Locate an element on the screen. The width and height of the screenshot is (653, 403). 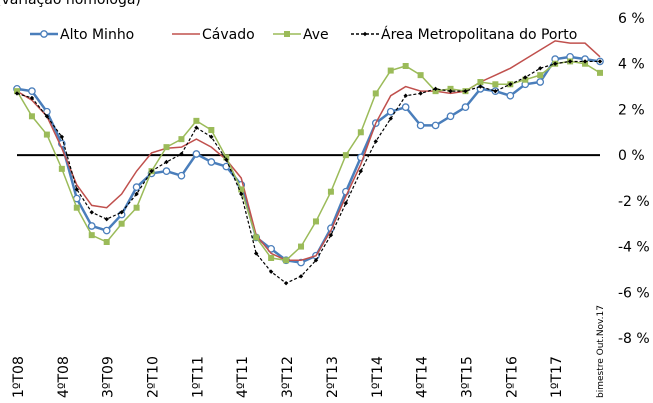
x-tick-label: 1ºT17 is located at coordinates (557, 377).